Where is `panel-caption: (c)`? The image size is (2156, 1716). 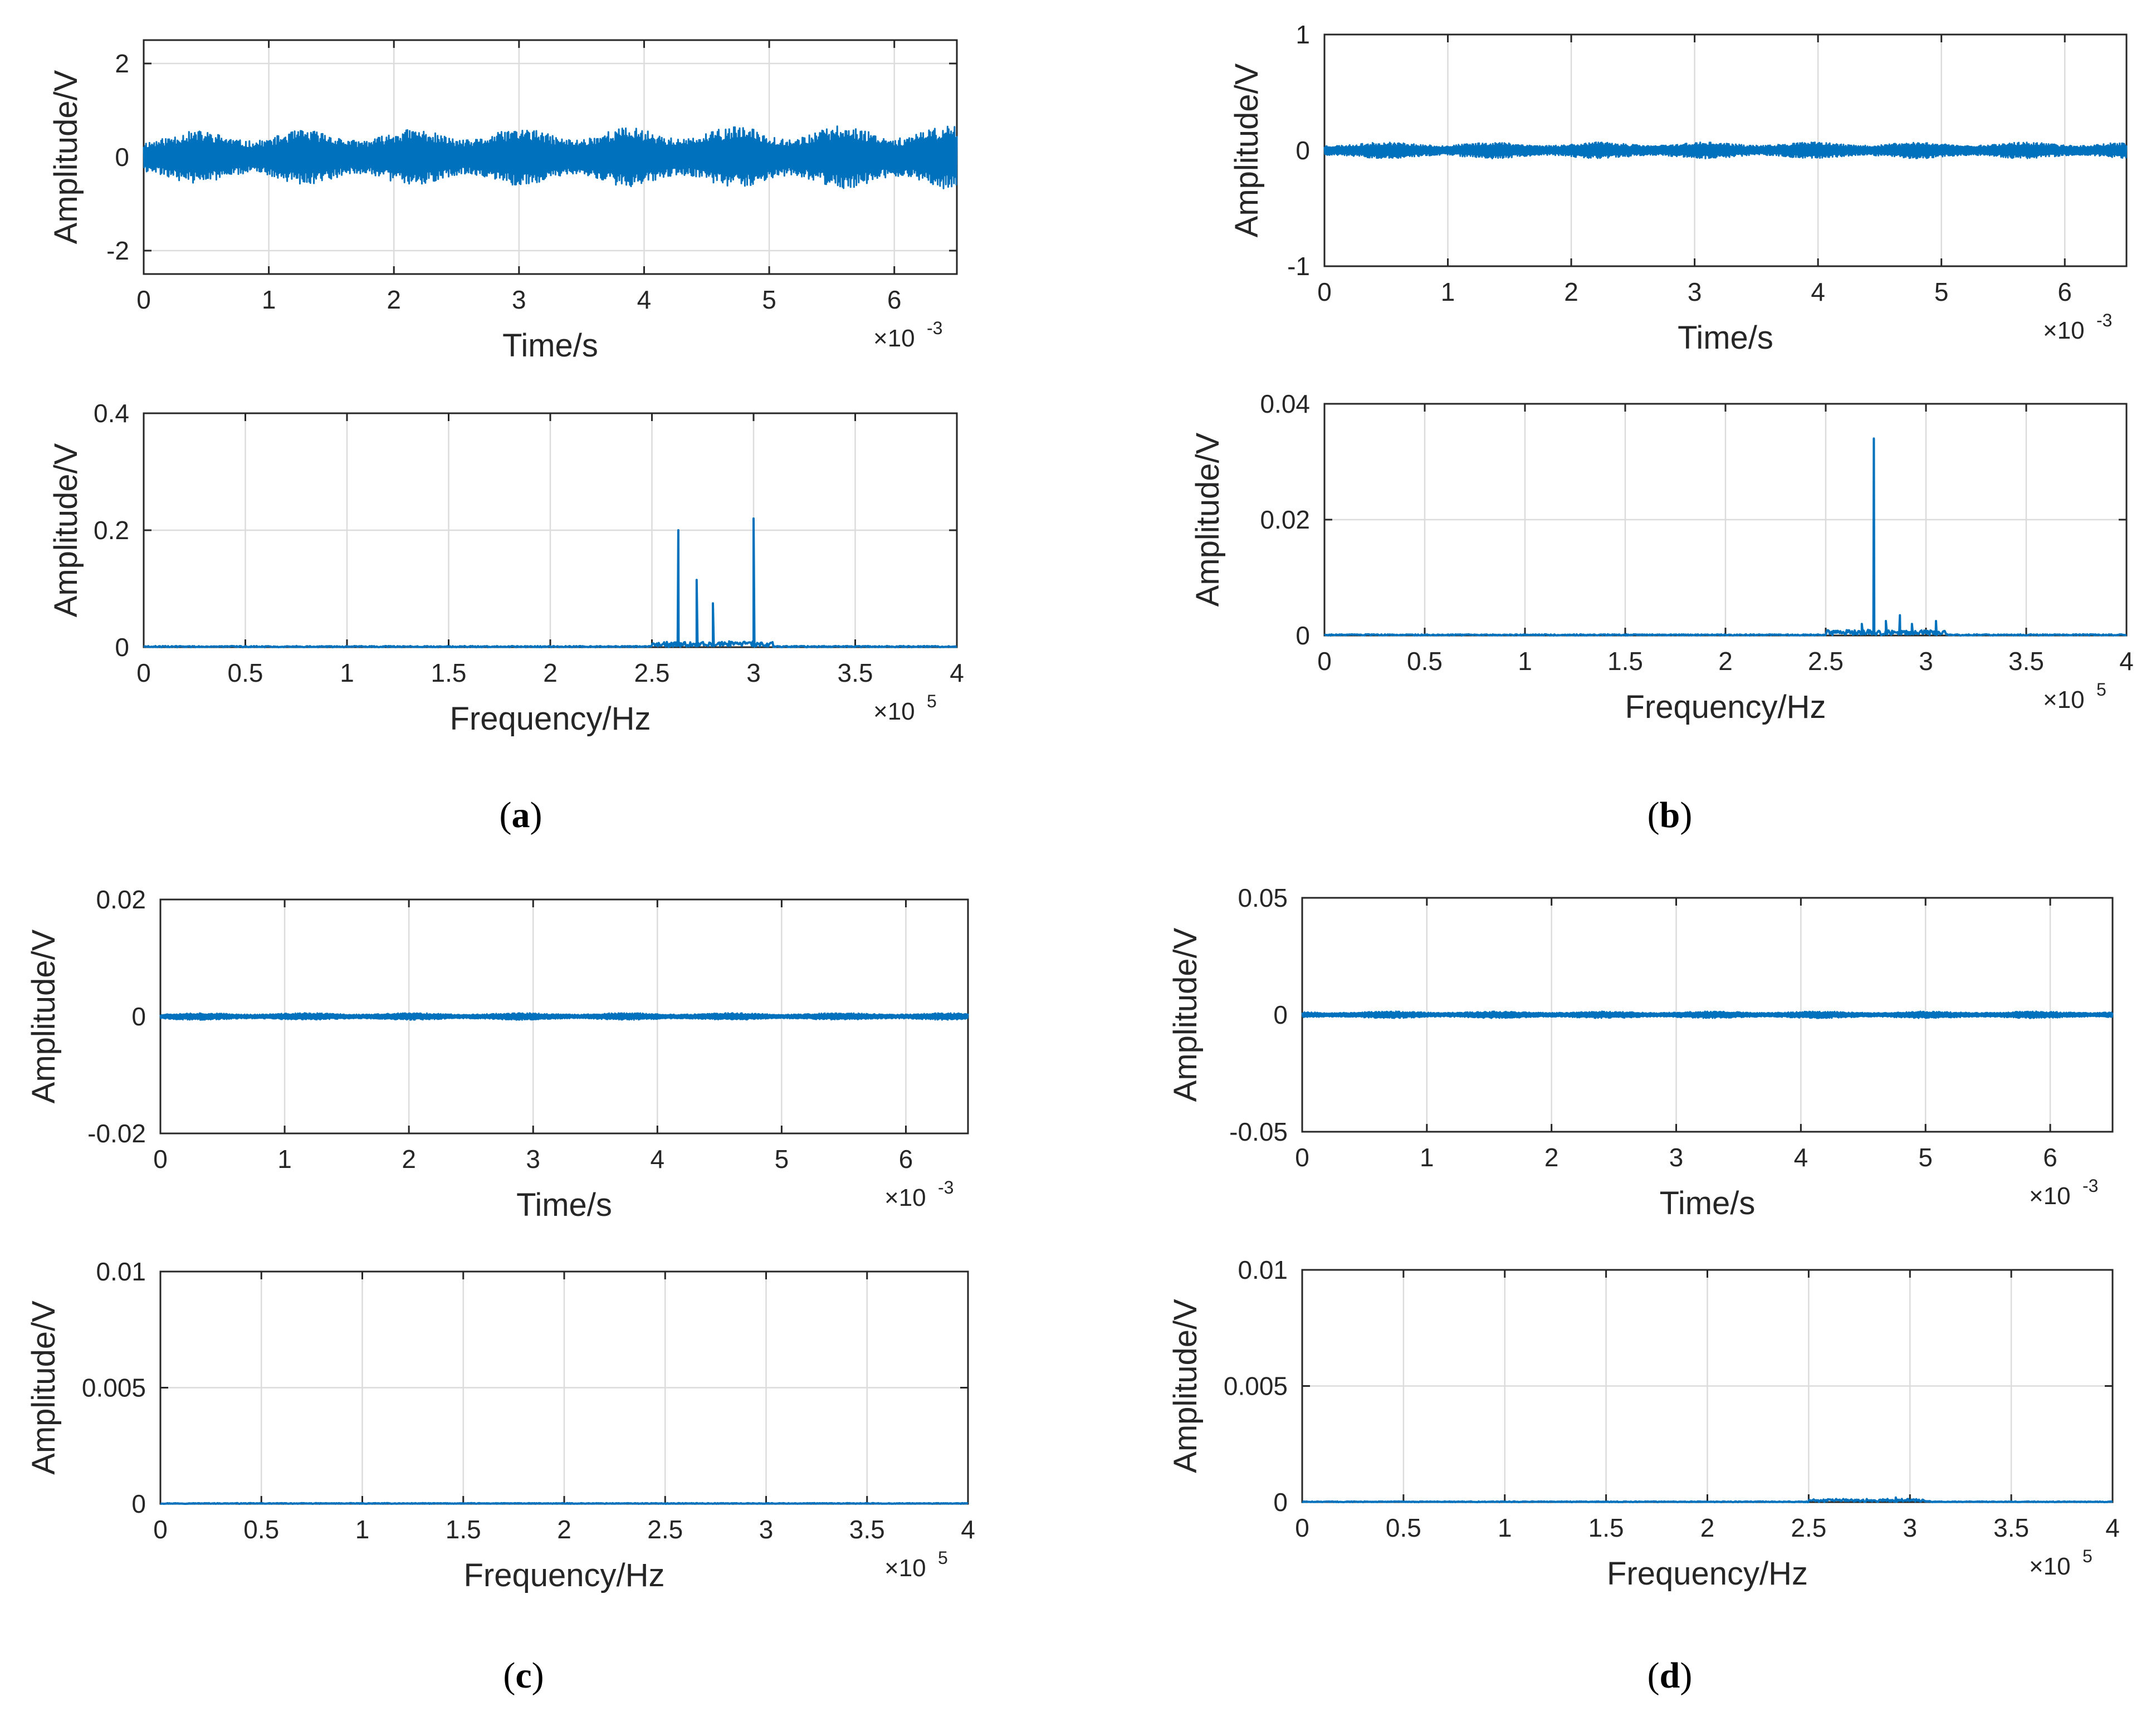
panel-caption: (c) is located at coordinates (523, 1675).